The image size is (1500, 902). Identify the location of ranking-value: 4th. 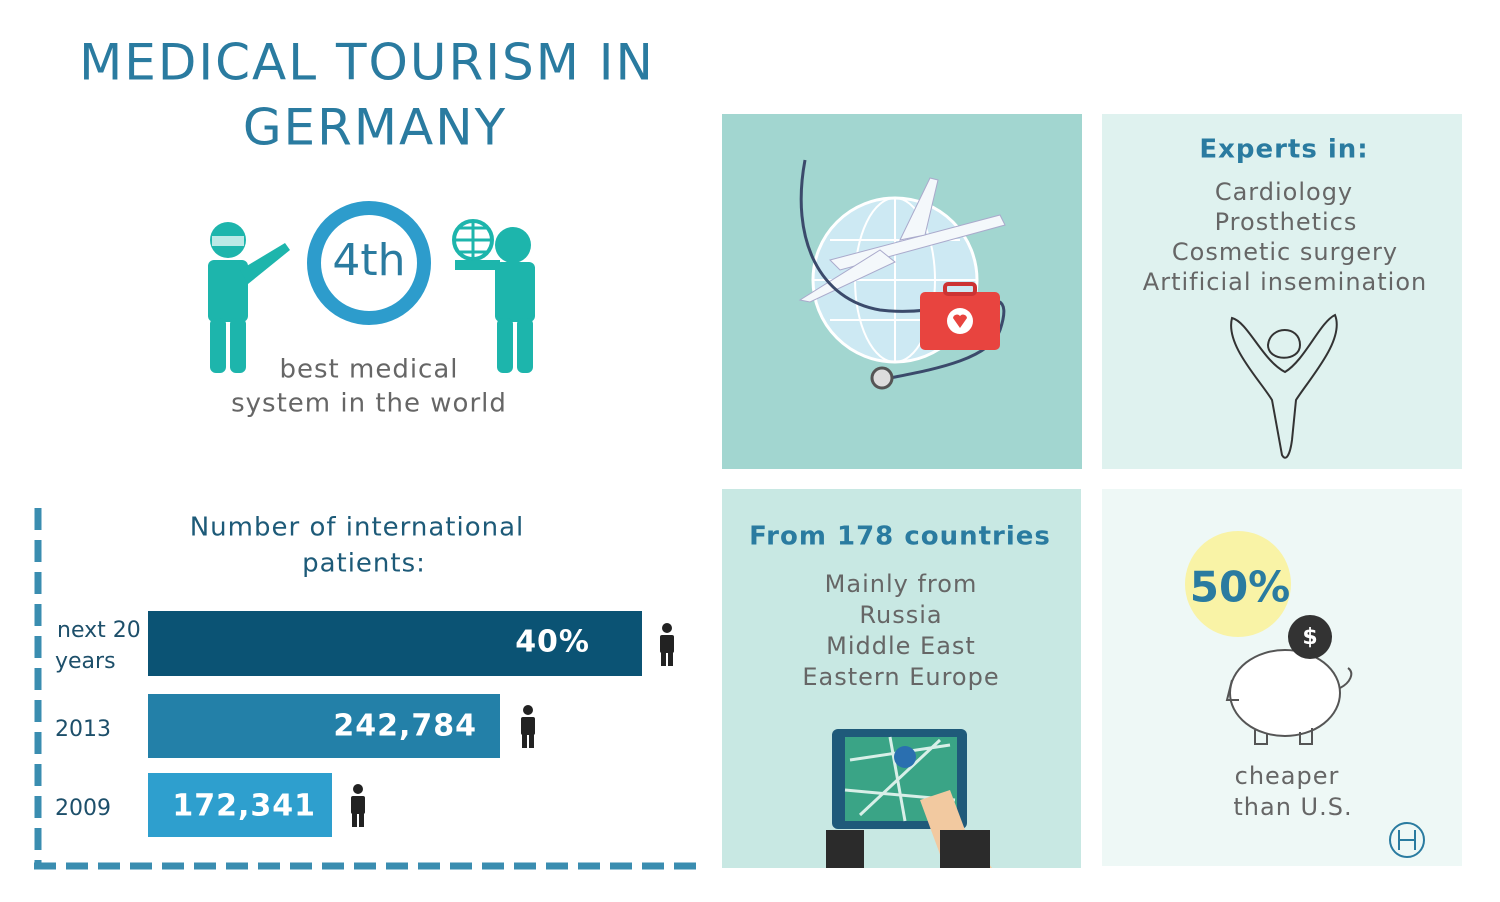
(368, 260).